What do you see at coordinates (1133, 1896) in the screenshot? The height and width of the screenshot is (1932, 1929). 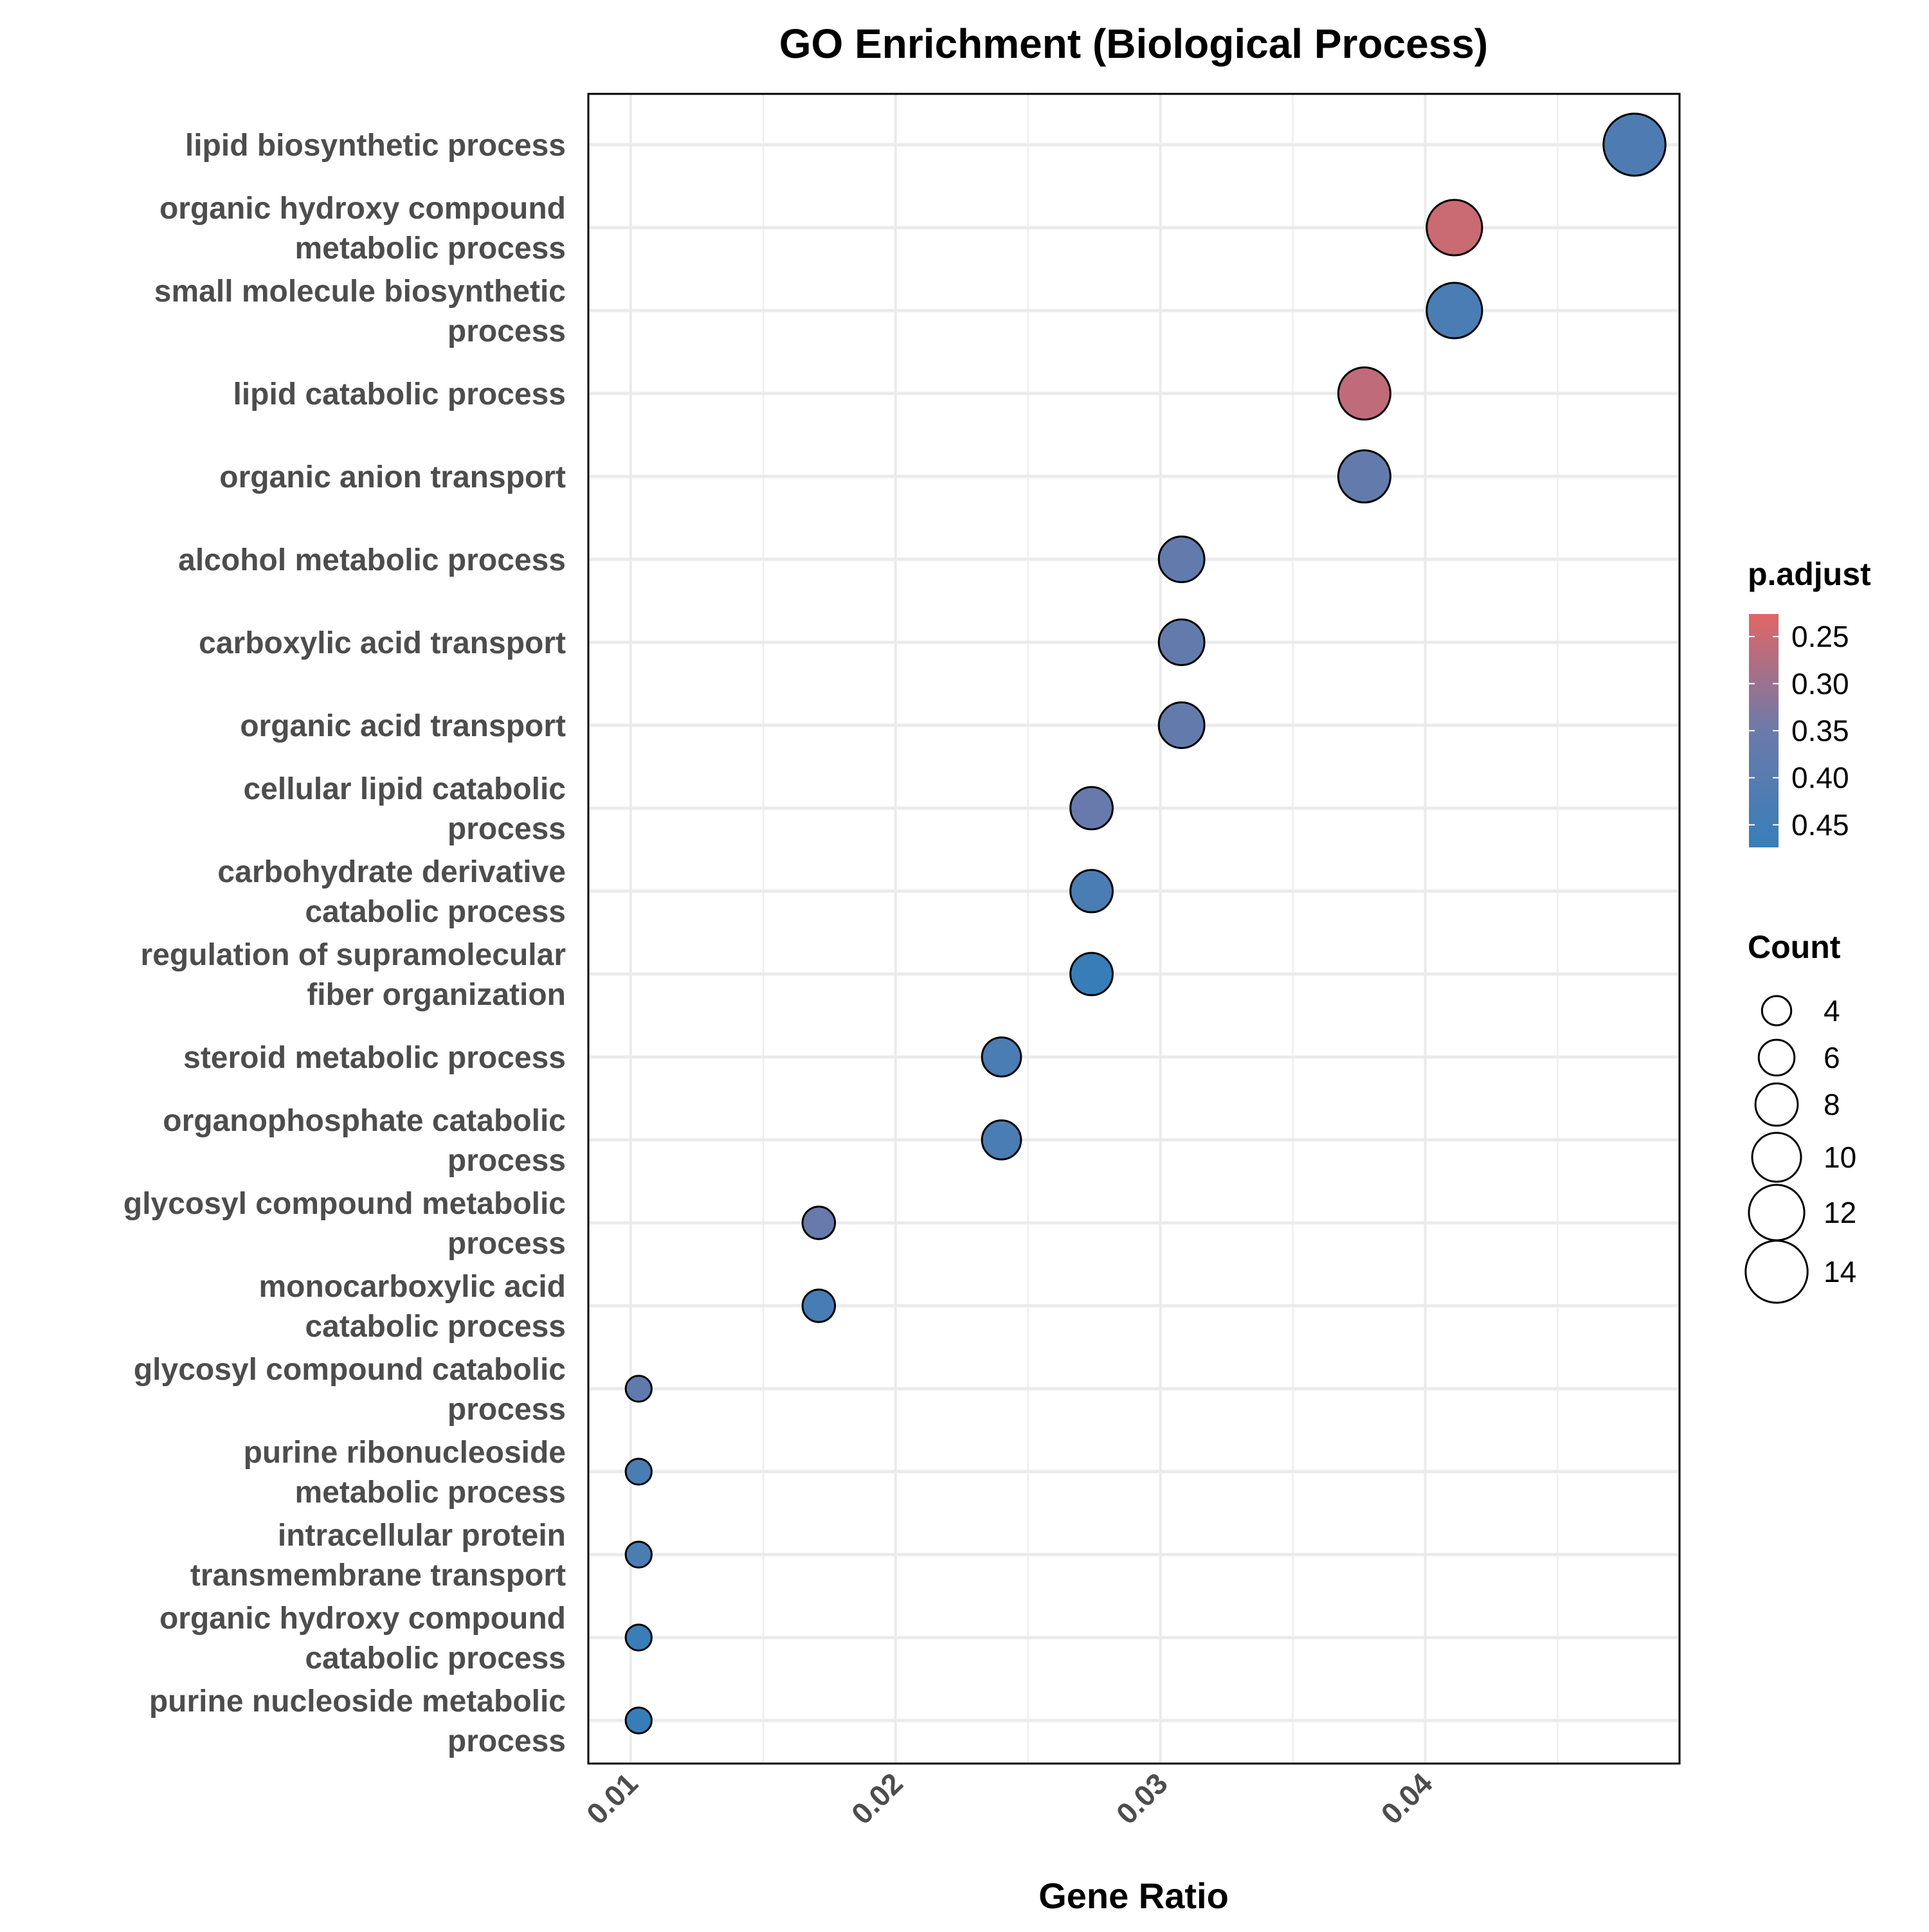 I see `x-axis-label: Gene Ratio` at bounding box center [1133, 1896].